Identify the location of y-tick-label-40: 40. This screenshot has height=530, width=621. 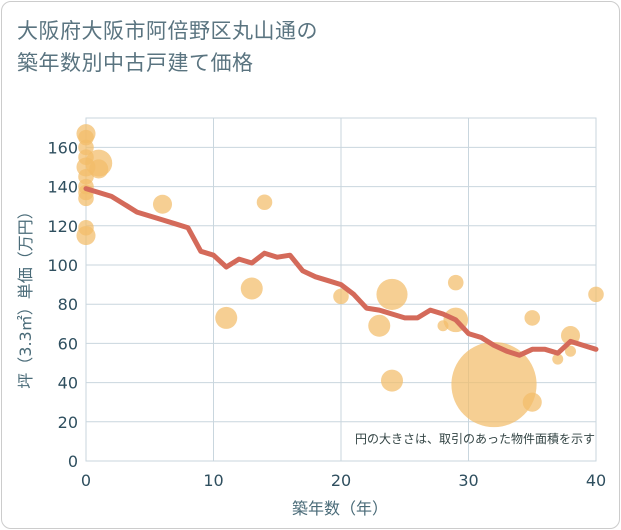
(68, 383).